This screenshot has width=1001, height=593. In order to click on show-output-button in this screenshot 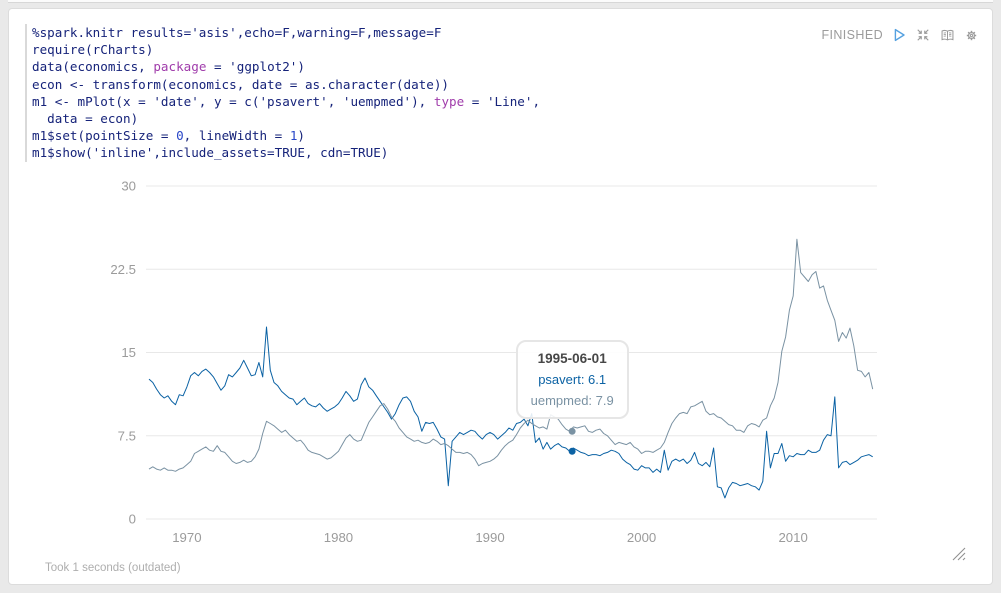, I will do `click(947, 35)`.